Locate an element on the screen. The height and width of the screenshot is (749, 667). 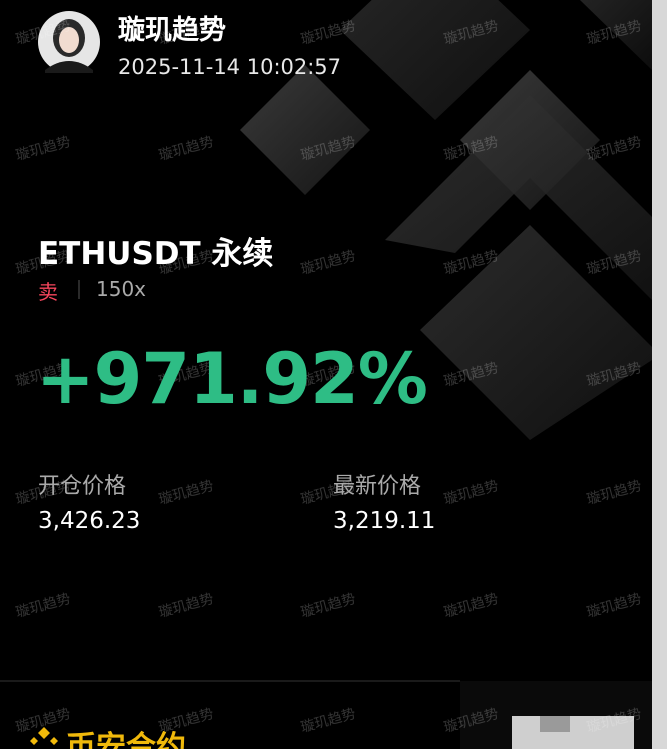
mark-label: 最新价格 is located at coordinates (377, 486).